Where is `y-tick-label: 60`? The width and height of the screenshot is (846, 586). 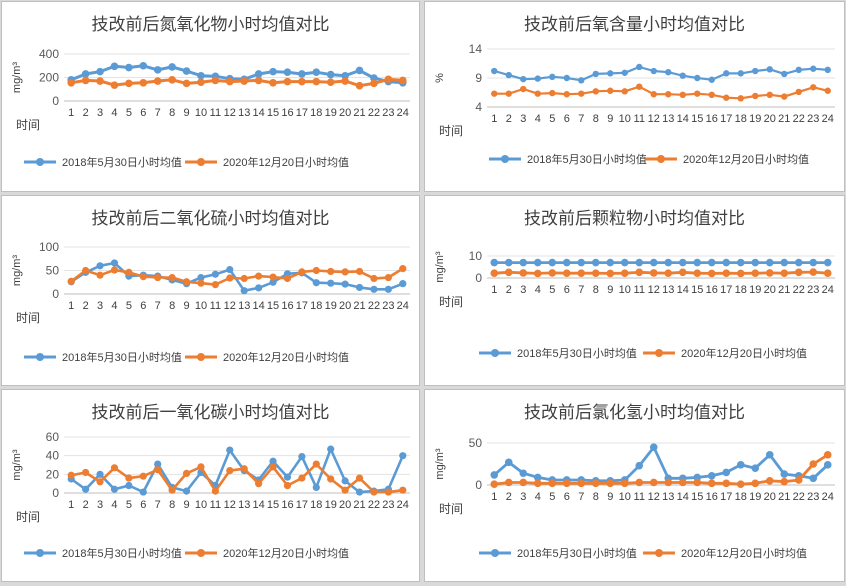
y-tick-label: 60 is located at coordinates (53, 437).